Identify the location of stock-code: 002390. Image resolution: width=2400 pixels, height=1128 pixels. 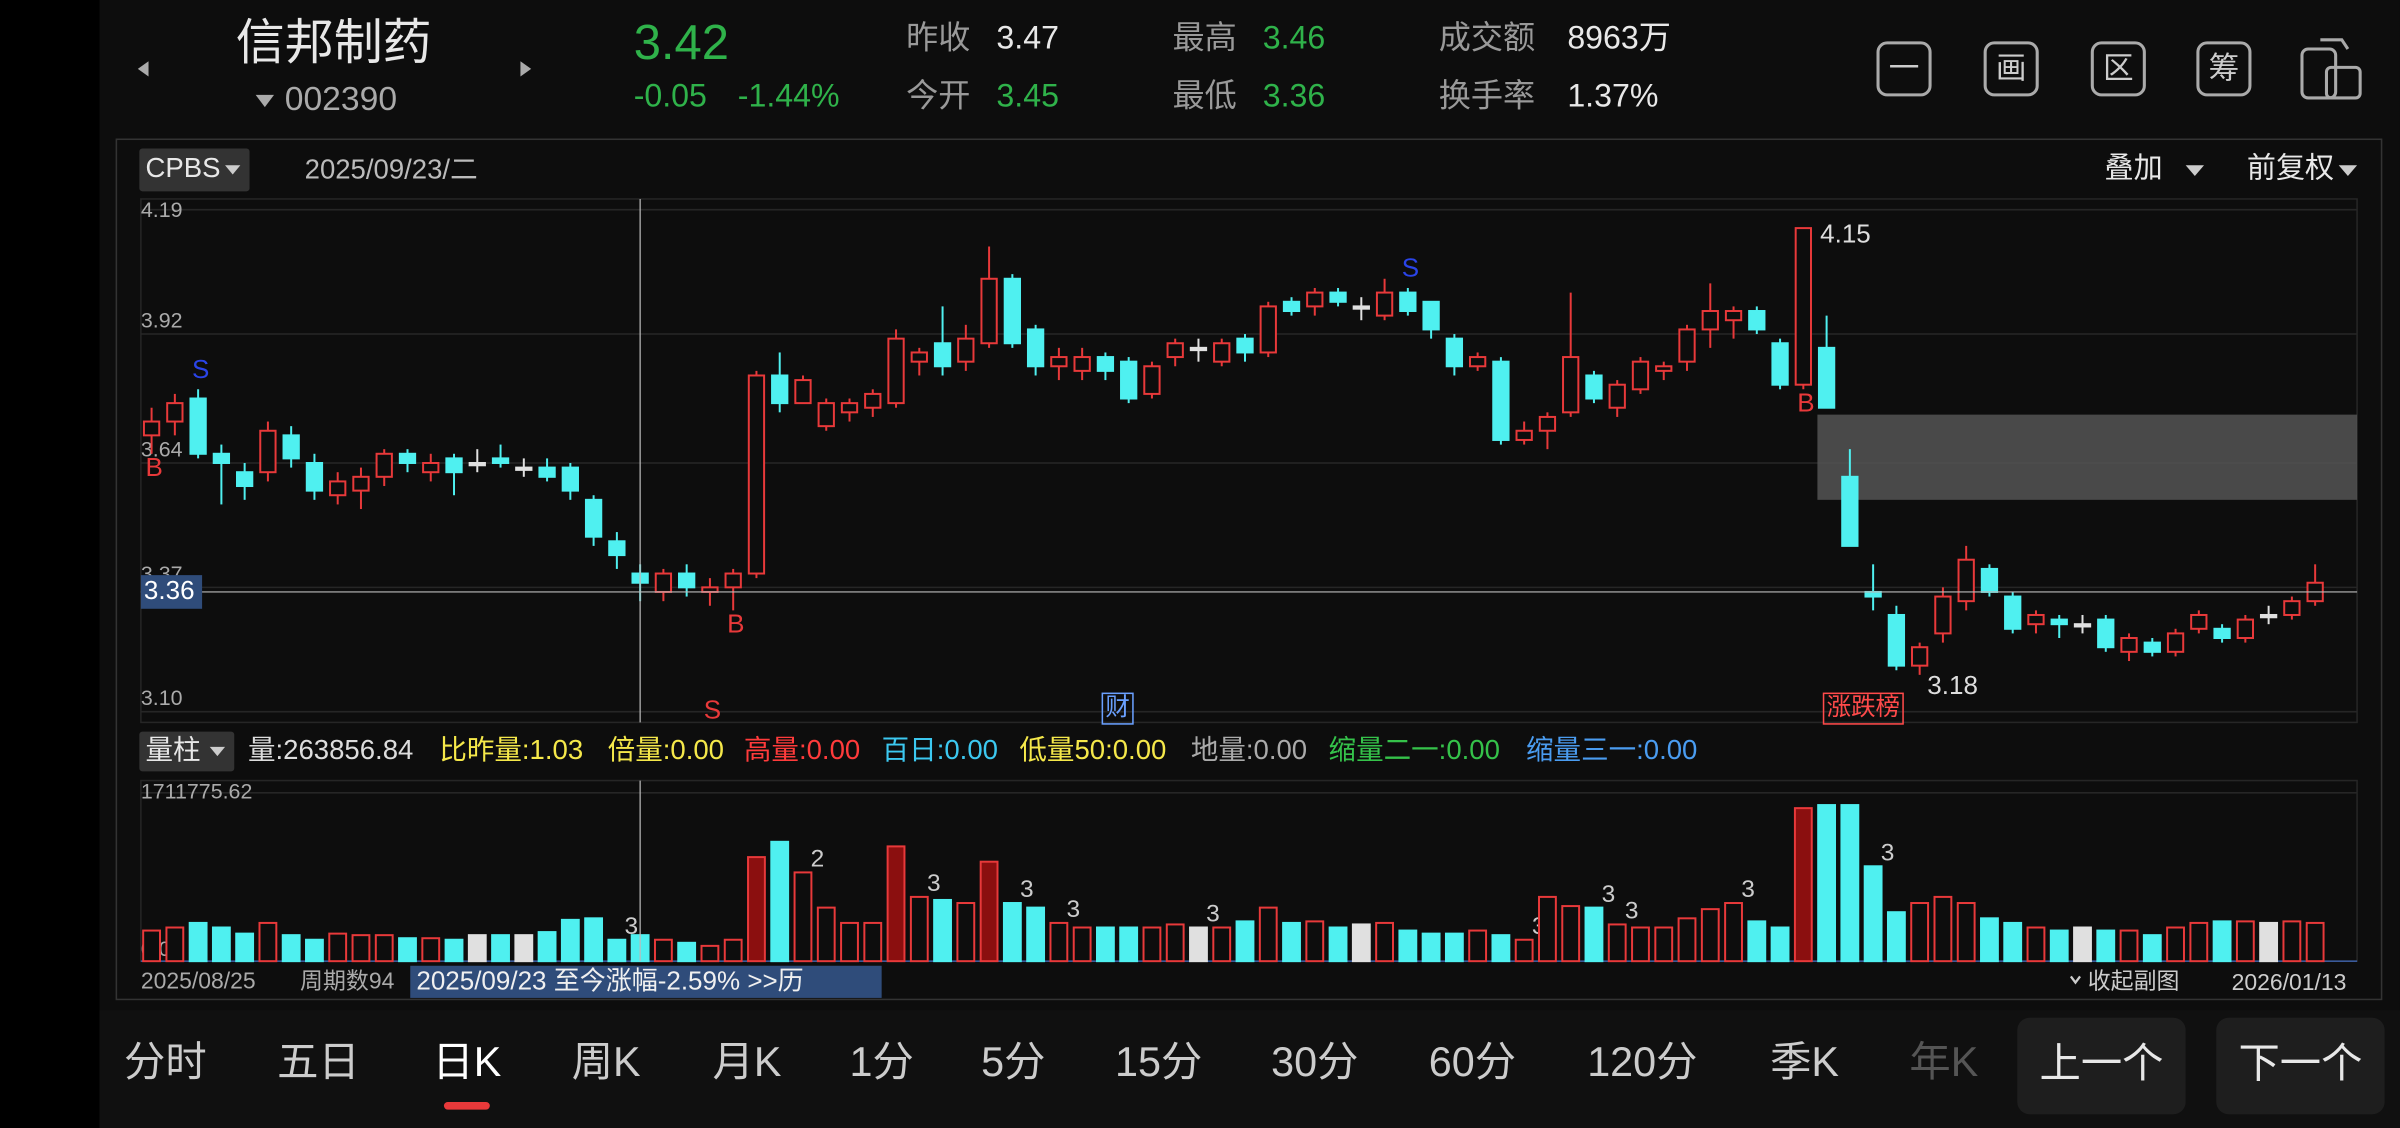
(341, 99).